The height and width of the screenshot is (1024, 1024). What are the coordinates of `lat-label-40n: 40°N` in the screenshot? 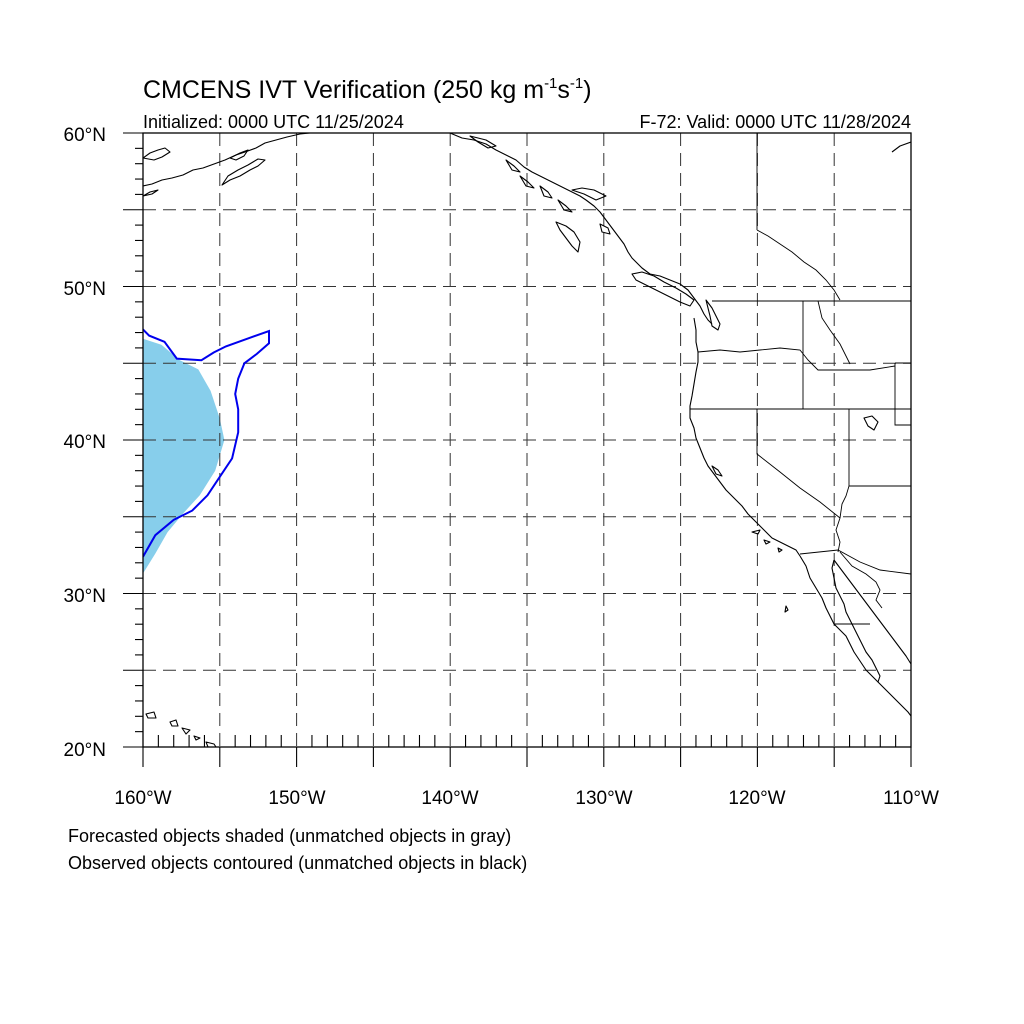 It's located at (85, 442).